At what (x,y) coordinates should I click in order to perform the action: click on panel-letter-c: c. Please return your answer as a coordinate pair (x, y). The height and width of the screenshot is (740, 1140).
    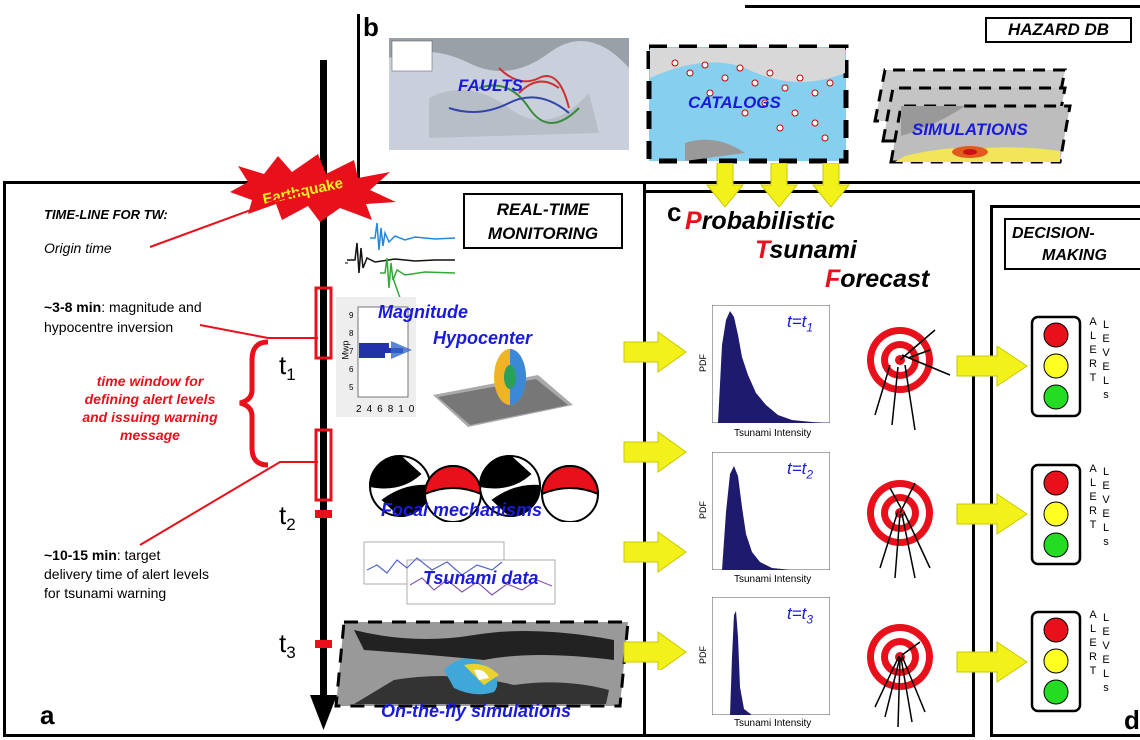
    Looking at the image, I should click on (674, 212).